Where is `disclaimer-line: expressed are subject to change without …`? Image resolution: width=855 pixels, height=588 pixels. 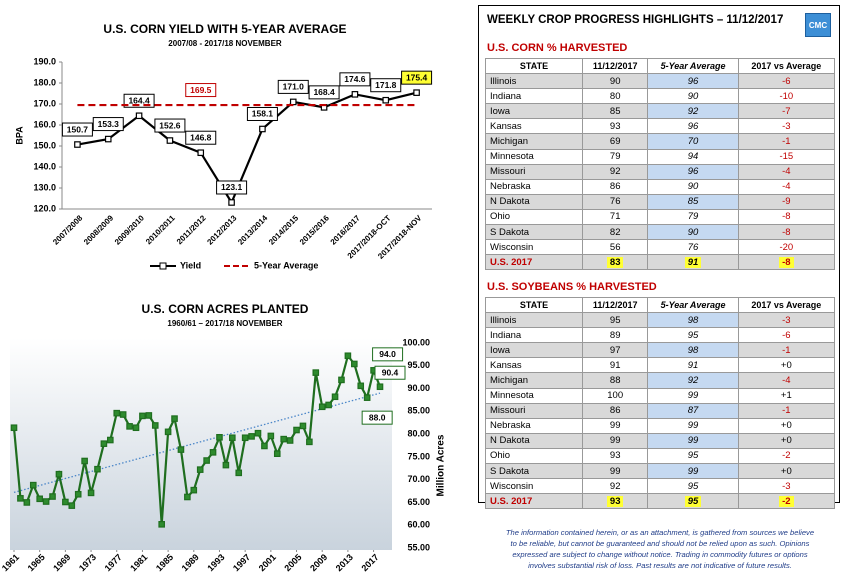 disclaimer-line: expressed are subject to change without … is located at coordinates (660, 554).